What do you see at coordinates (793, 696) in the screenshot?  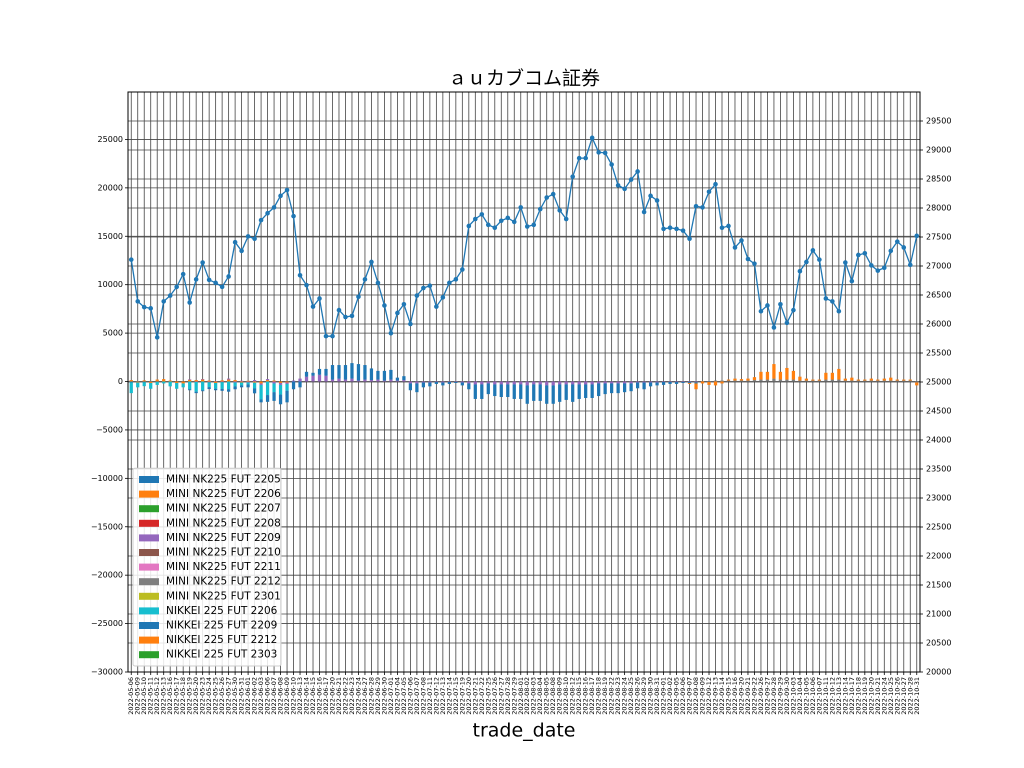 I see `x-tick-label: 2022-10-03` at bounding box center [793, 696].